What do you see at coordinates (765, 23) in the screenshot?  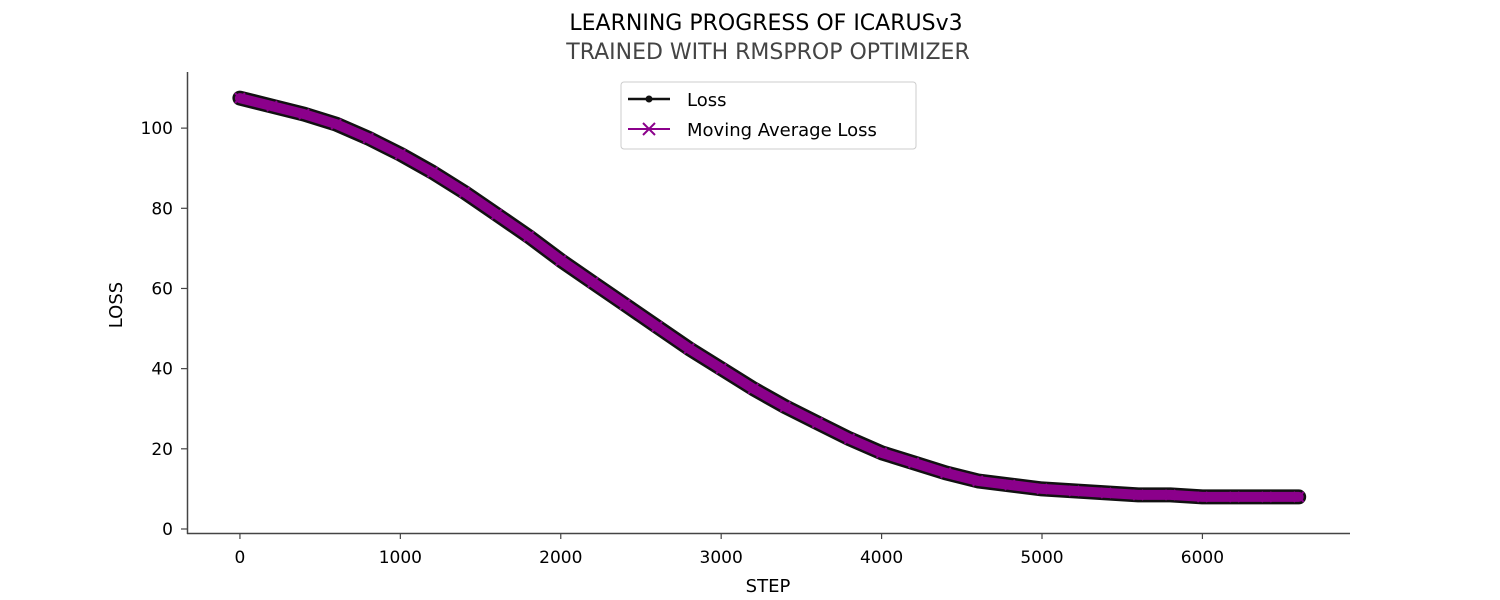 I see `chart-title: LEARNING PROGRESS OF ICARUSv3` at bounding box center [765, 23].